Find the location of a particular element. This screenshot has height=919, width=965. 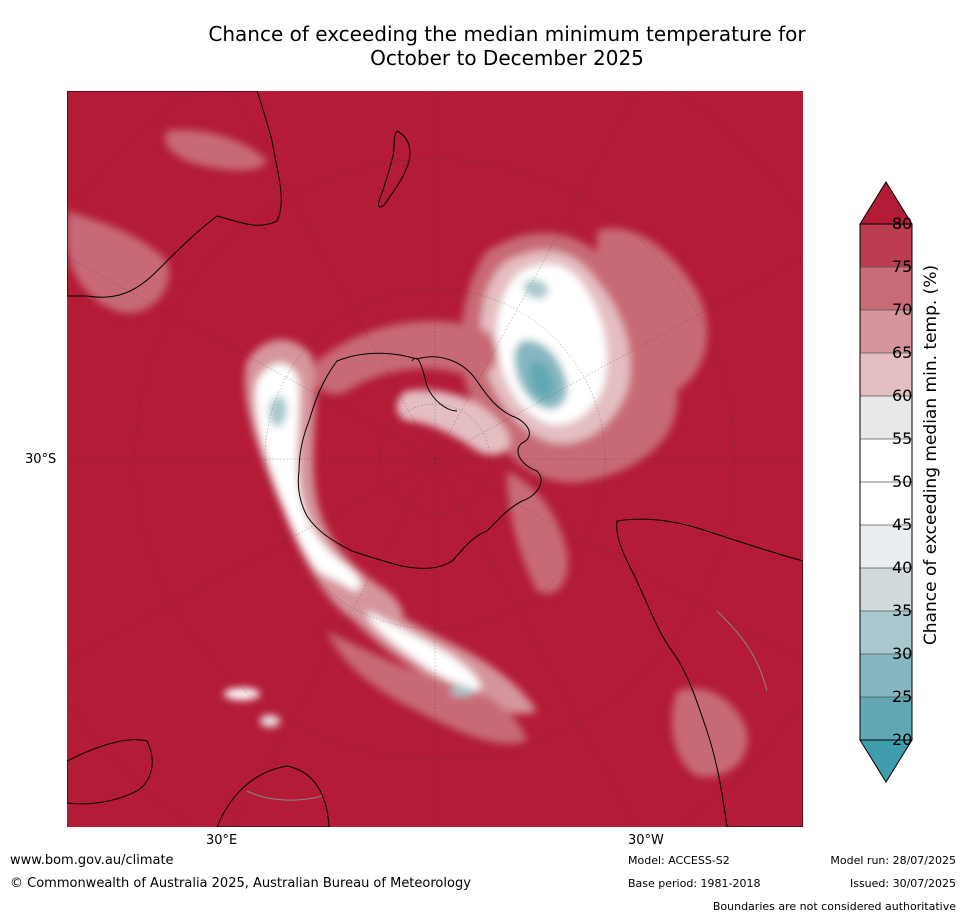

base-period-text: Base period: 1981-2018 is located at coordinates (694, 883).